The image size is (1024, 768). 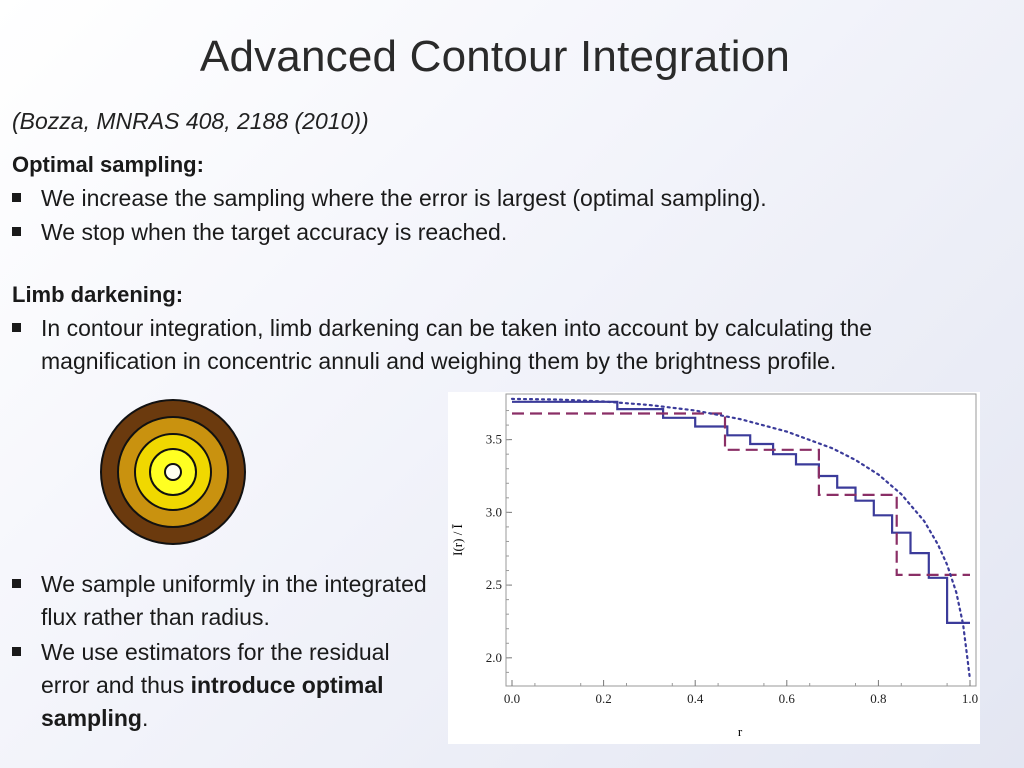 What do you see at coordinates (603, 698) in the screenshot?
I see `x-tick-label: 0.2` at bounding box center [603, 698].